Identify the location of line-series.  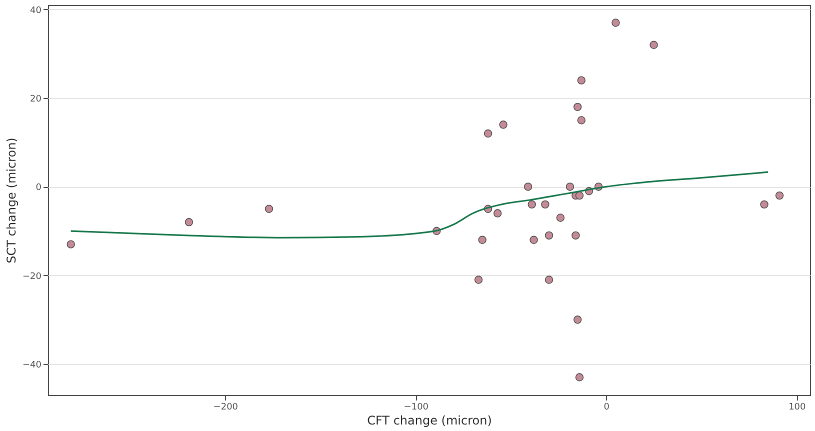
(419, 204).